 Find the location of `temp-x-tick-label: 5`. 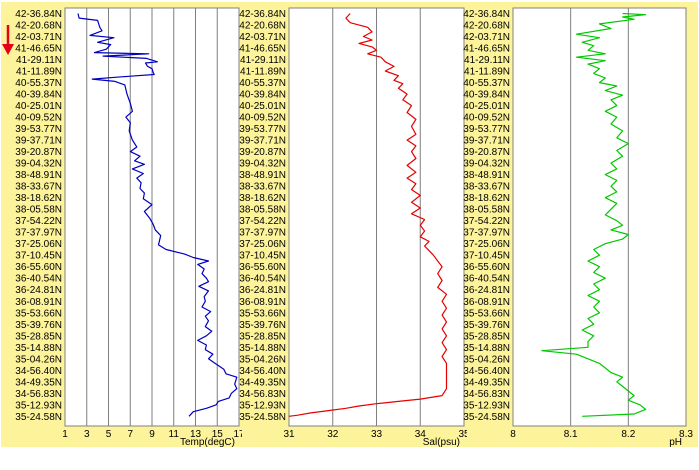

temp-x-tick-label: 5 is located at coordinates (109, 434).